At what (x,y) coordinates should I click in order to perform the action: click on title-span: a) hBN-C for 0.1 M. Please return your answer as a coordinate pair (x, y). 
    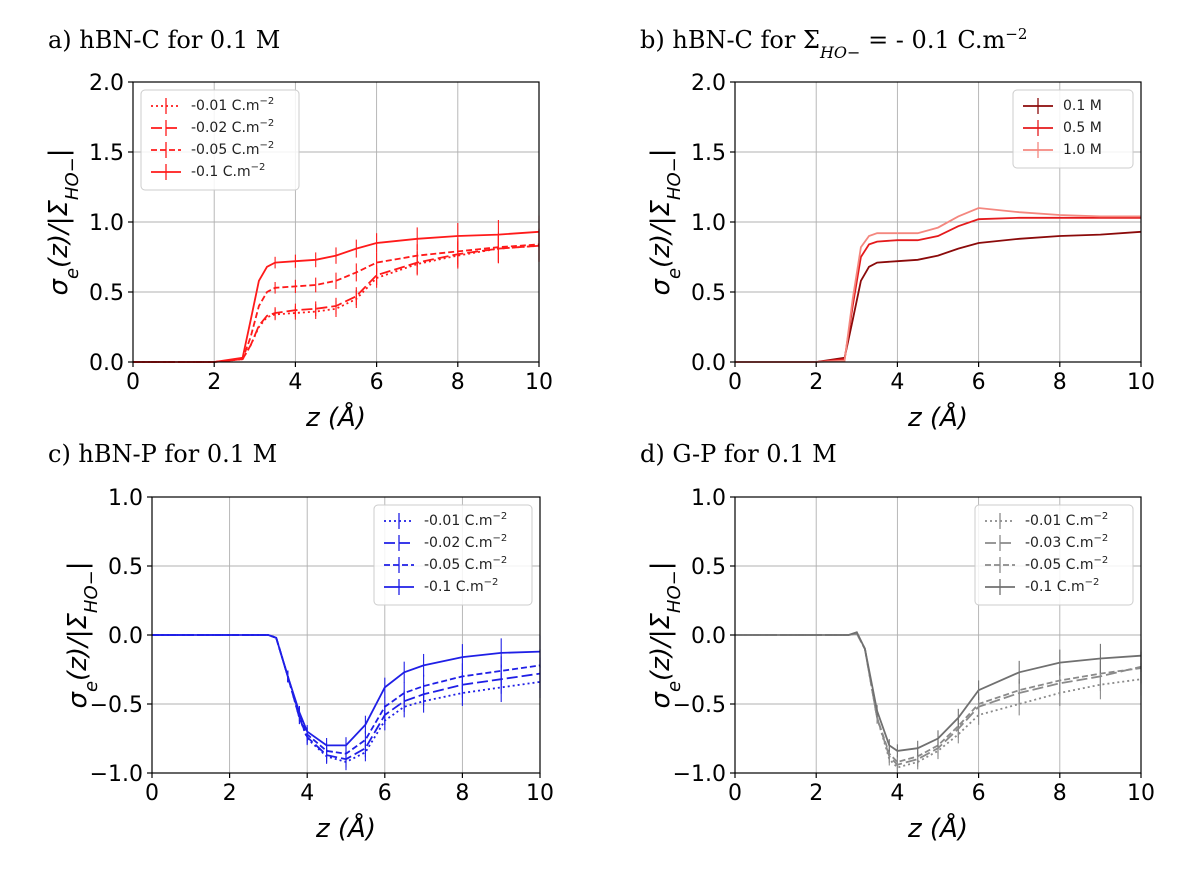
    Looking at the image, I should click on (164, 40).